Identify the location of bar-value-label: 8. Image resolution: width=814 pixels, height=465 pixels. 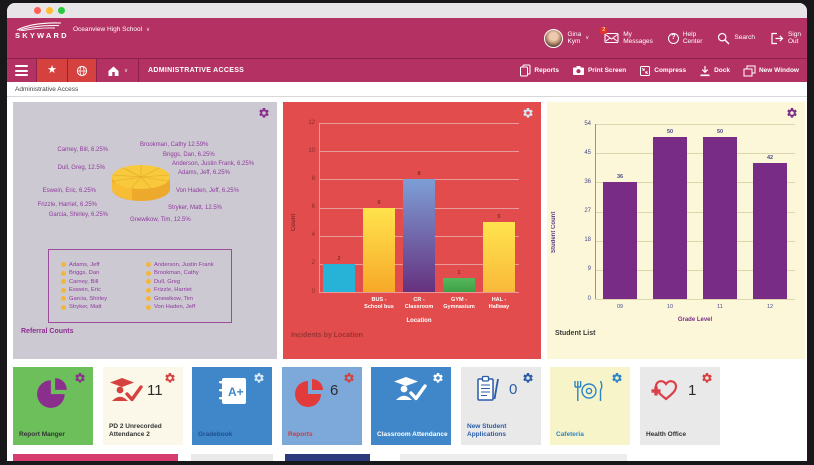
(419, 174).